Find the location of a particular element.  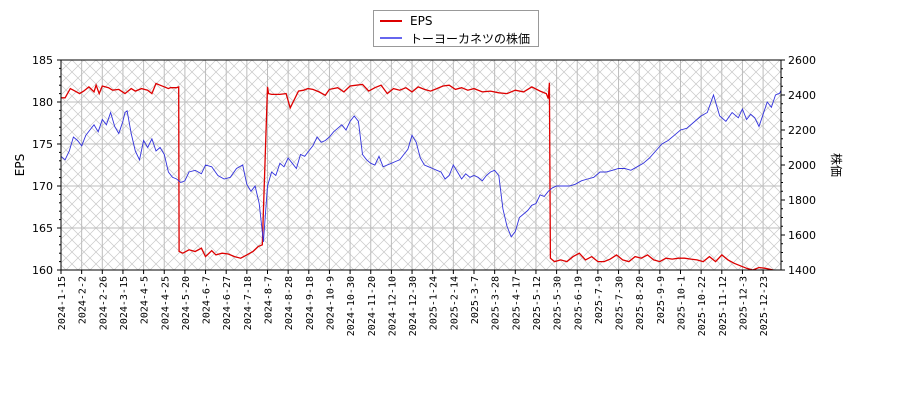

x-tick-label: 2025-3-28 is located at coordinates (496, 303).